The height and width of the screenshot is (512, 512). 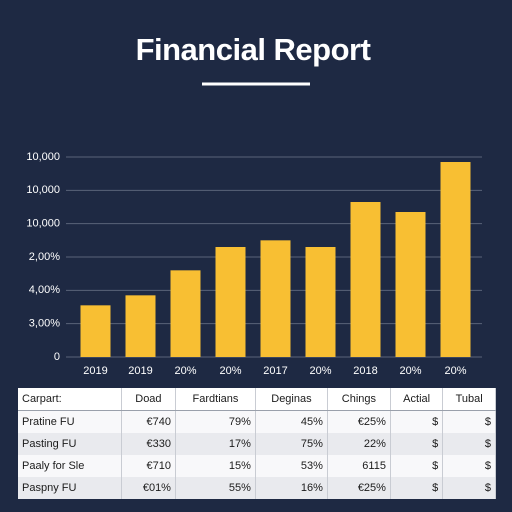 What do you see at coordinates (469, 399) in the screenshot?
I see `header-cell: Tubal` at bounding box center [469, 399].